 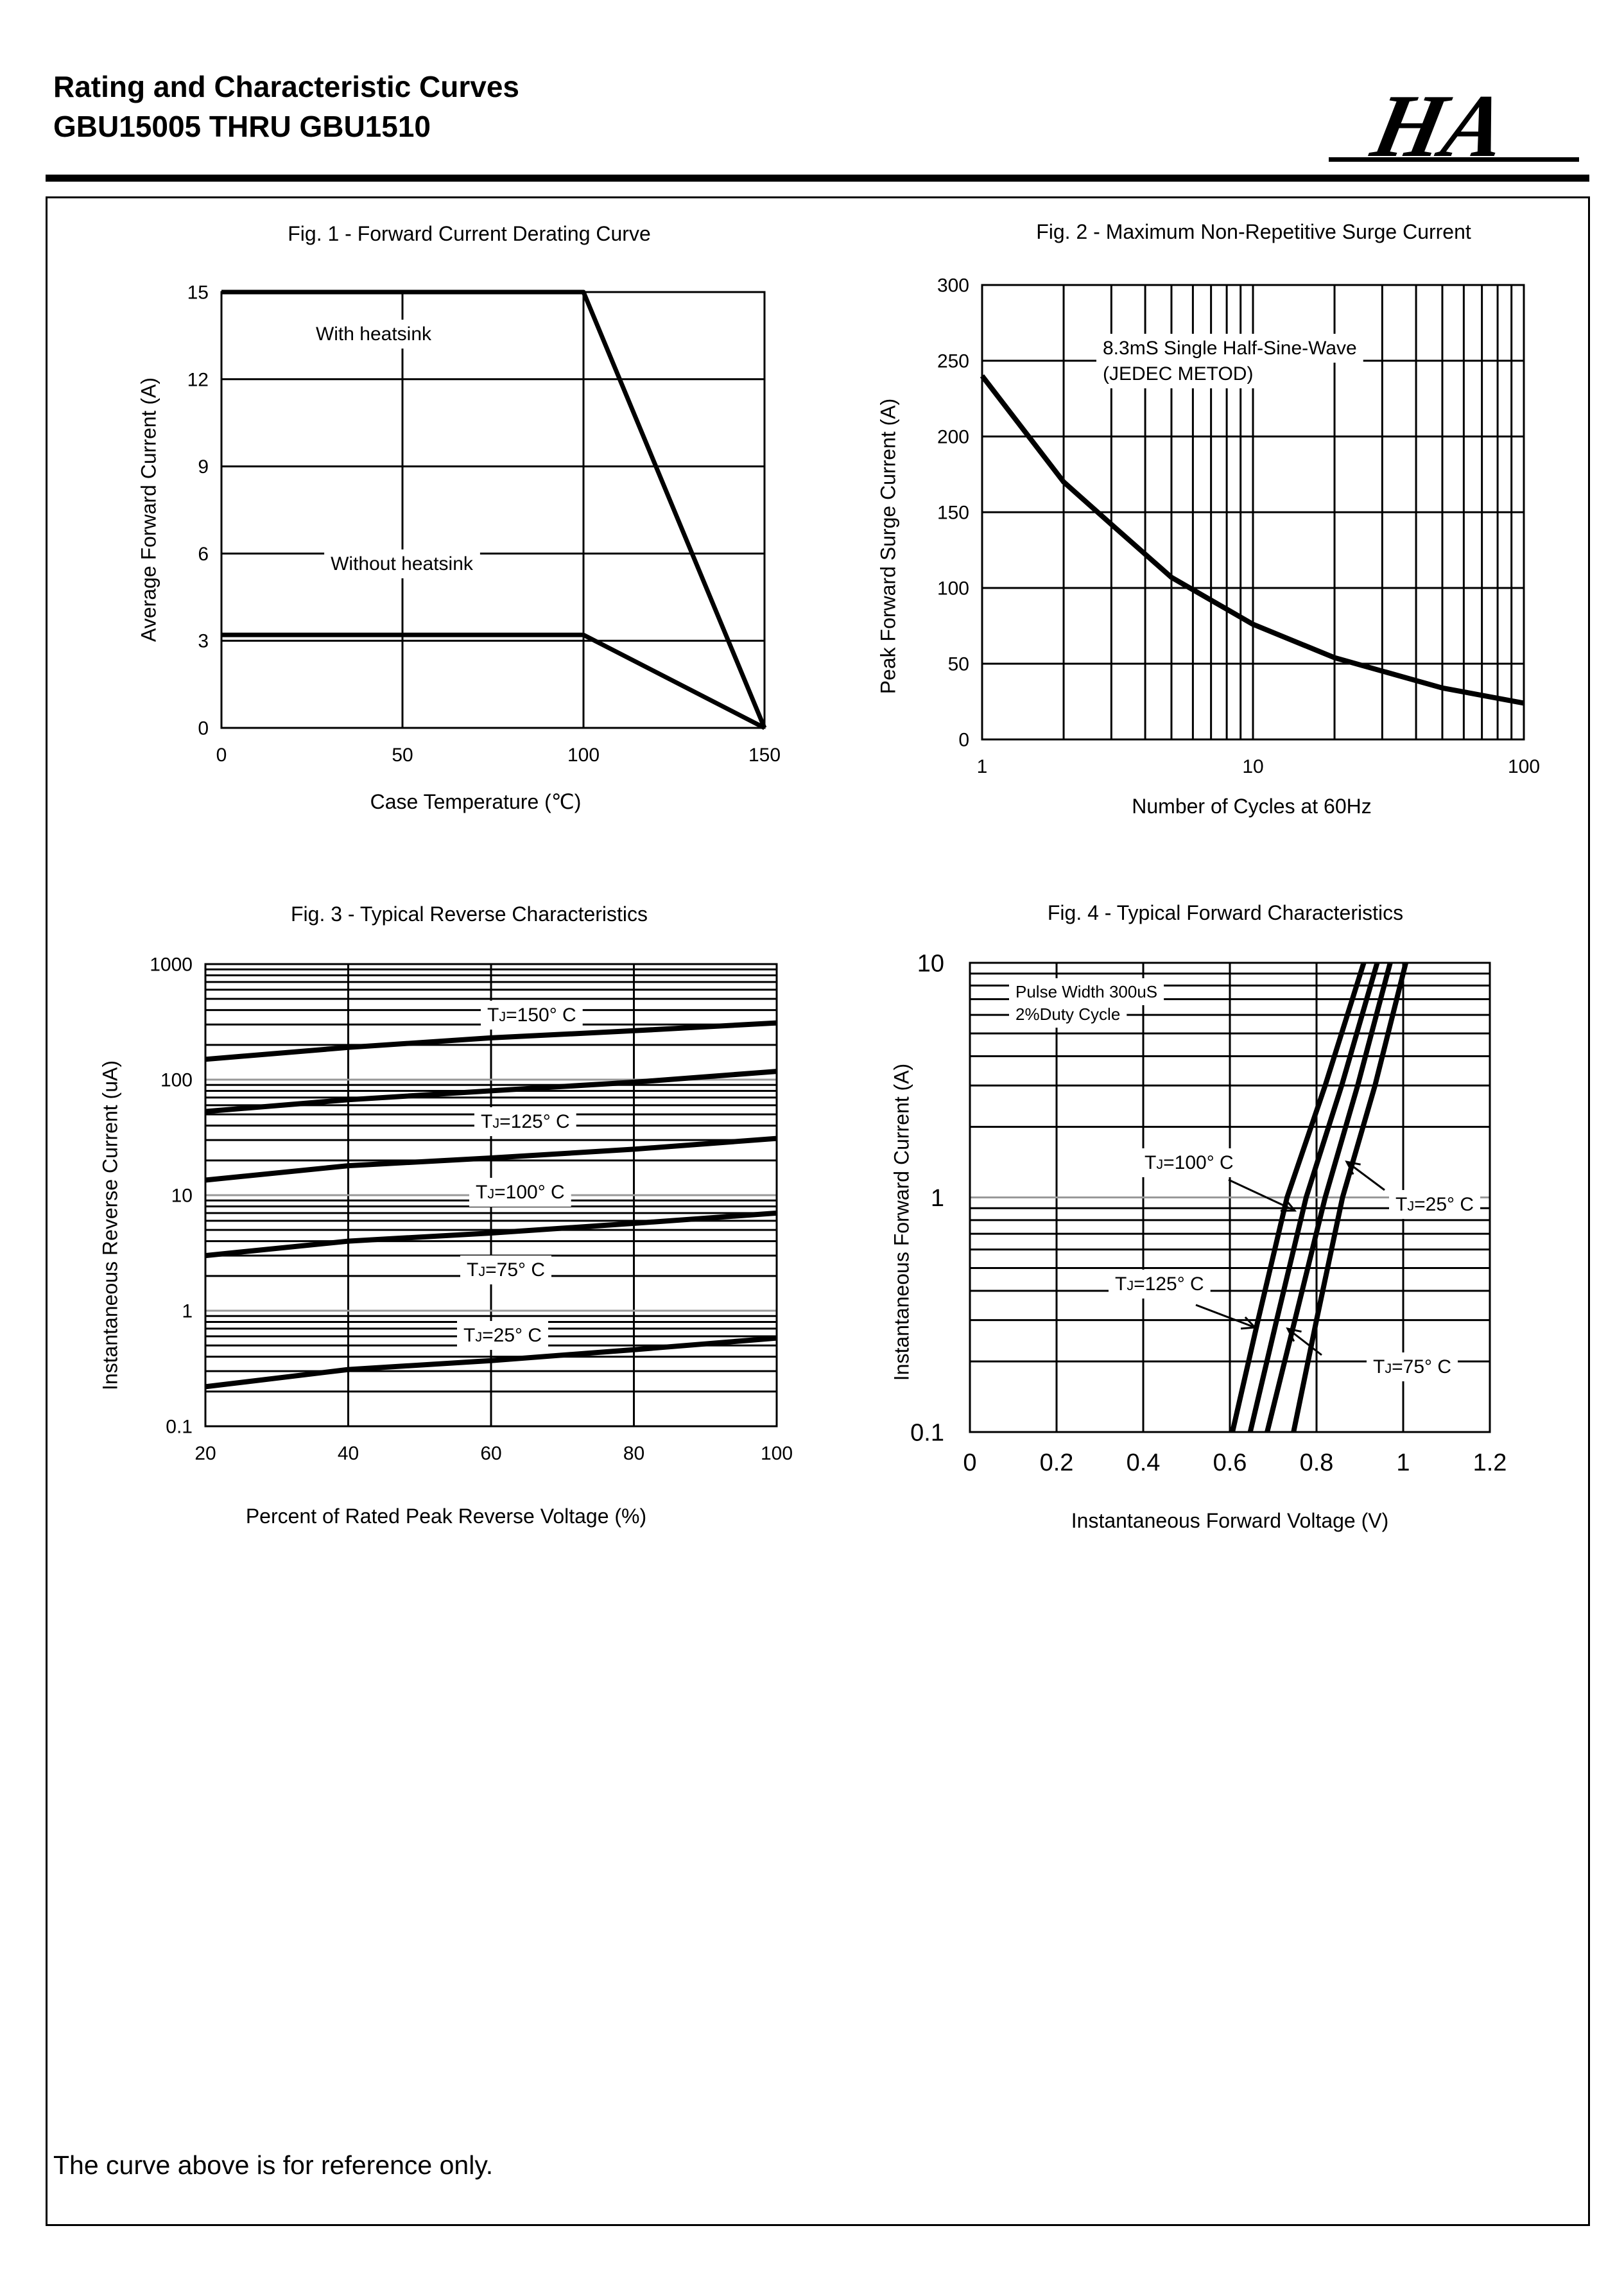 I want to click on fig4-title: Fig. 4 - Typical Forward Characteristics, so click(x=1225, y=912).